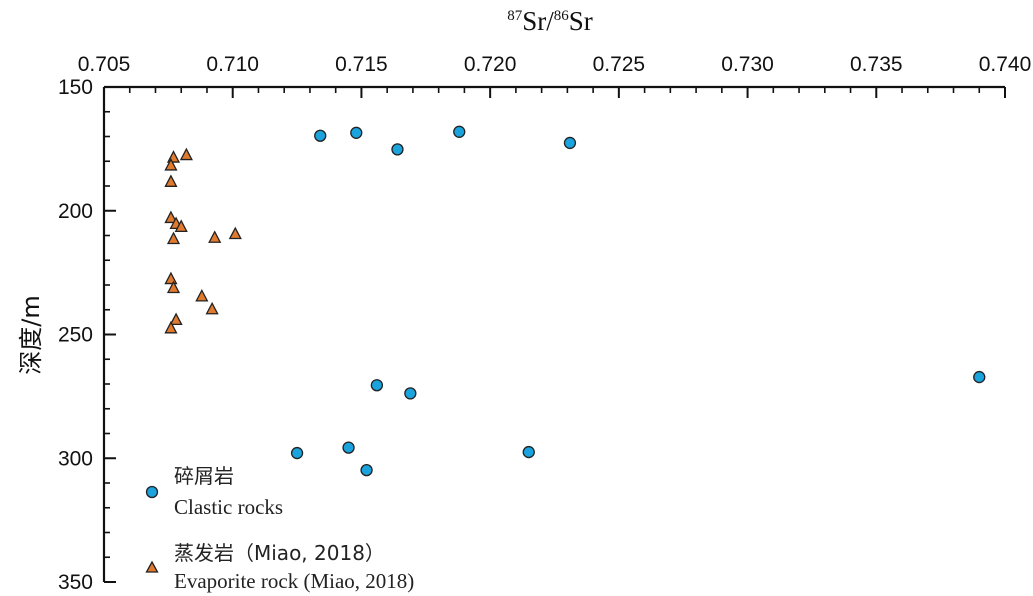 The image size is (1033, 596). Describe the element at coordinates (562, 16) in the screenshot. I see `x-axis-title-sup2: 86` at that location.